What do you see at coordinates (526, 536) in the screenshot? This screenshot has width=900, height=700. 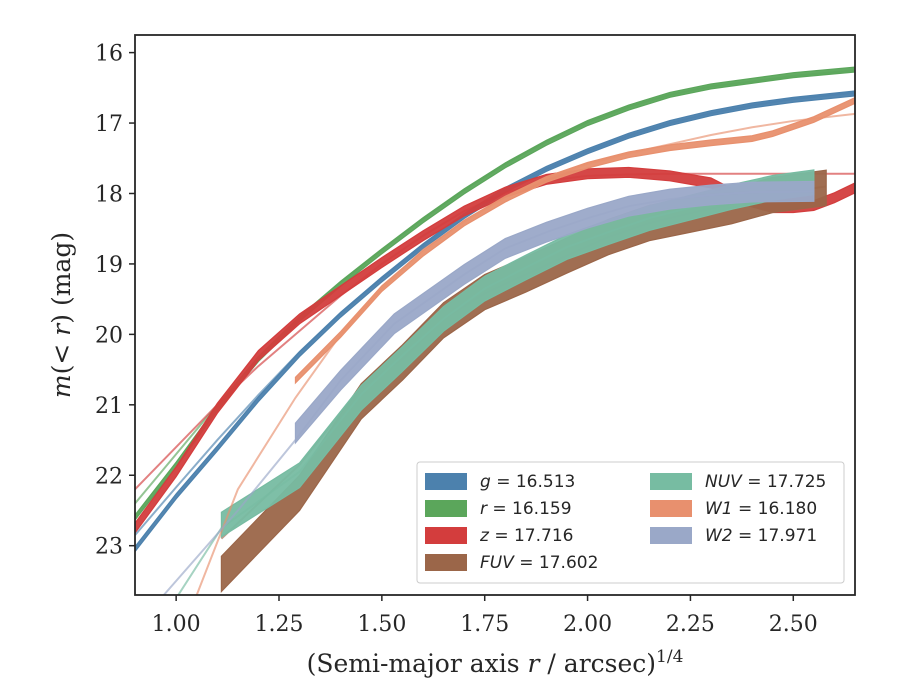 I see `legend-label-z: z = 17.716` at bounding box center [526, 536].